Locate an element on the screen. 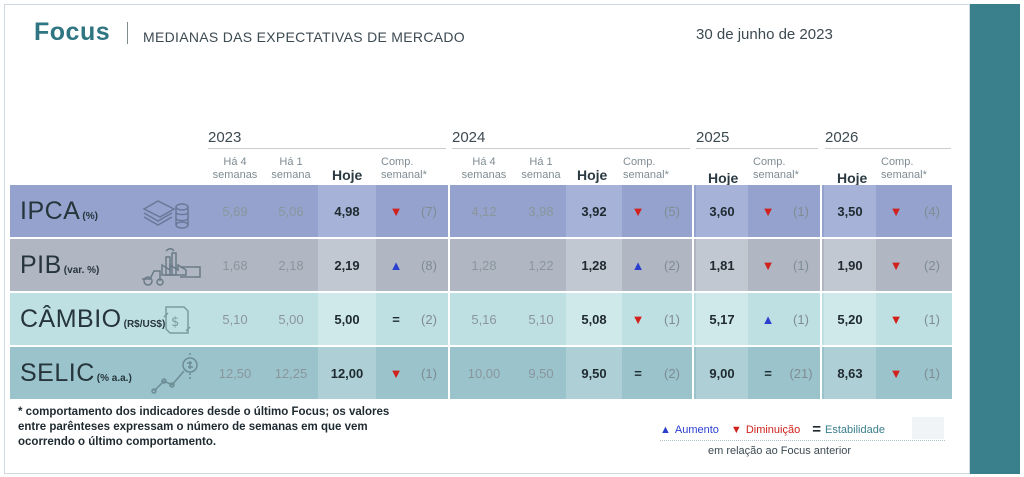 The image size is (1024, 477). y2023-week-count: (7) is located at coordinates (429, 211).